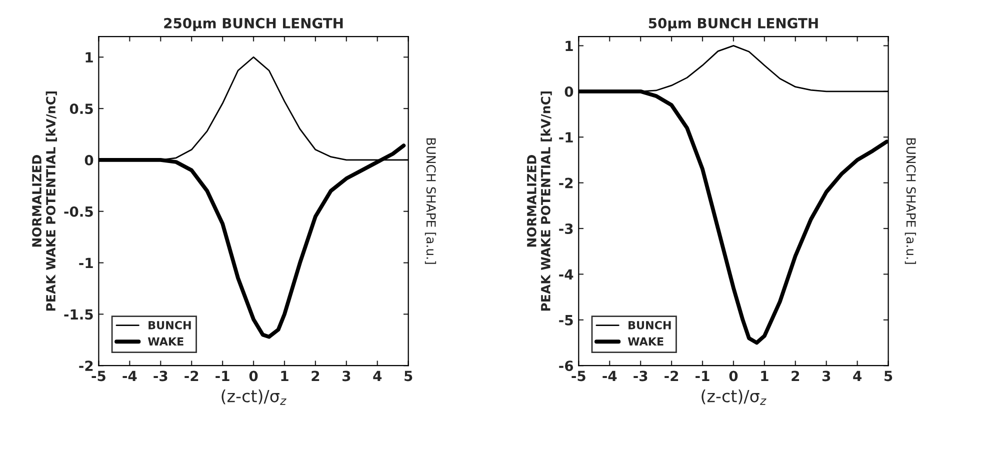  I want to click on chart-title: 250μm BUNCH LENGTH, so click(253, 25).